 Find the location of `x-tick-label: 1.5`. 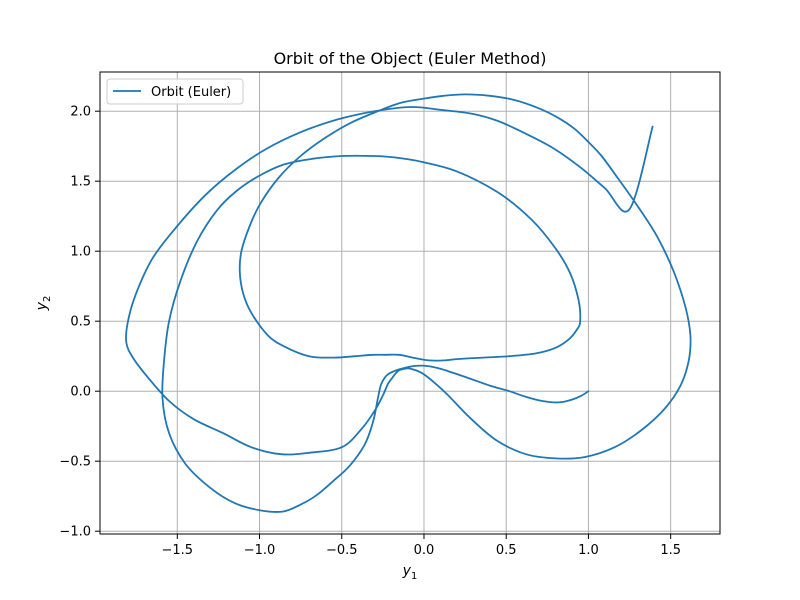

x-tick-label: 1.5 is located at coordinates (670, 550).